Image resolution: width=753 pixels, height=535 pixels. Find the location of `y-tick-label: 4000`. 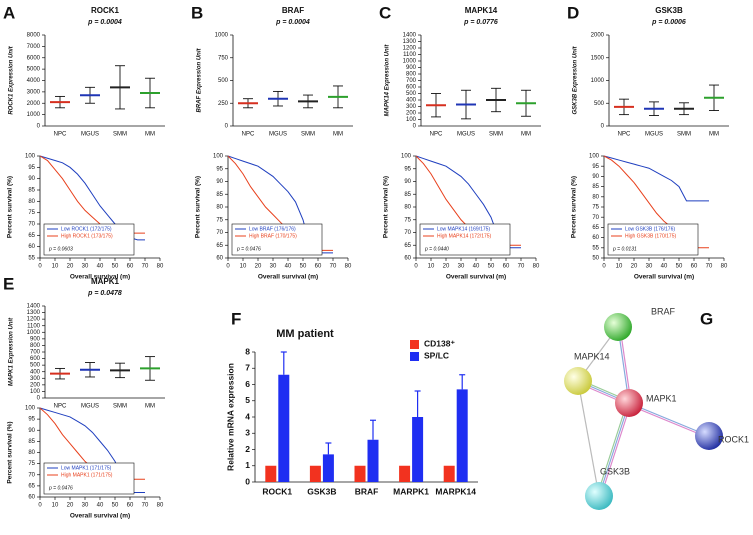

y-tick-label: 4000 is located at coordinates (34, 81).